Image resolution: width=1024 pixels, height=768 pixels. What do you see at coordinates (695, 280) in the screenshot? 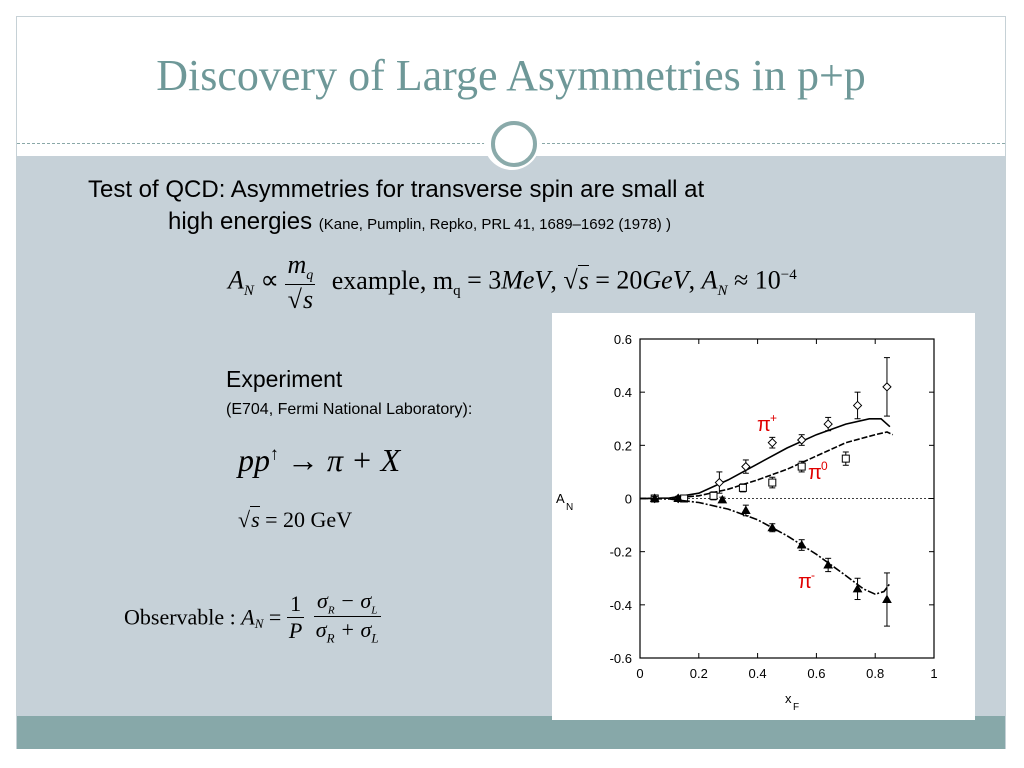
I see `formula-comma2: ,` at bounding box center [695, 280].